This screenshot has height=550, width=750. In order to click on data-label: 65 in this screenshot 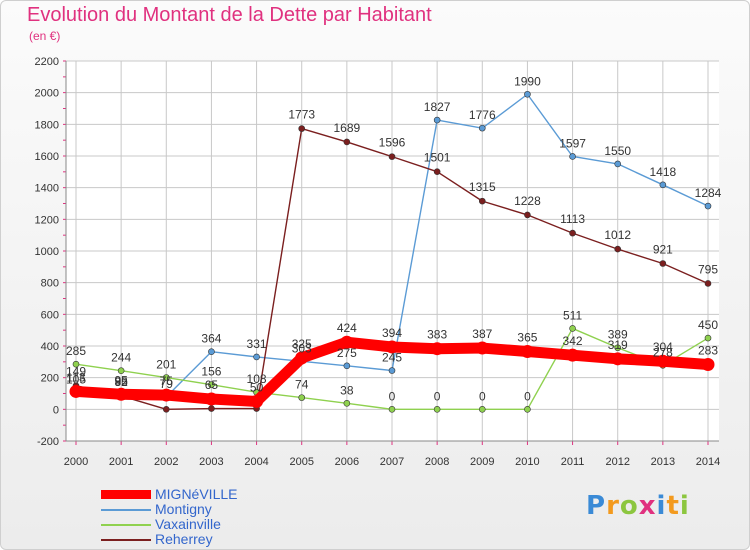, I will do `click(212, 385)`.